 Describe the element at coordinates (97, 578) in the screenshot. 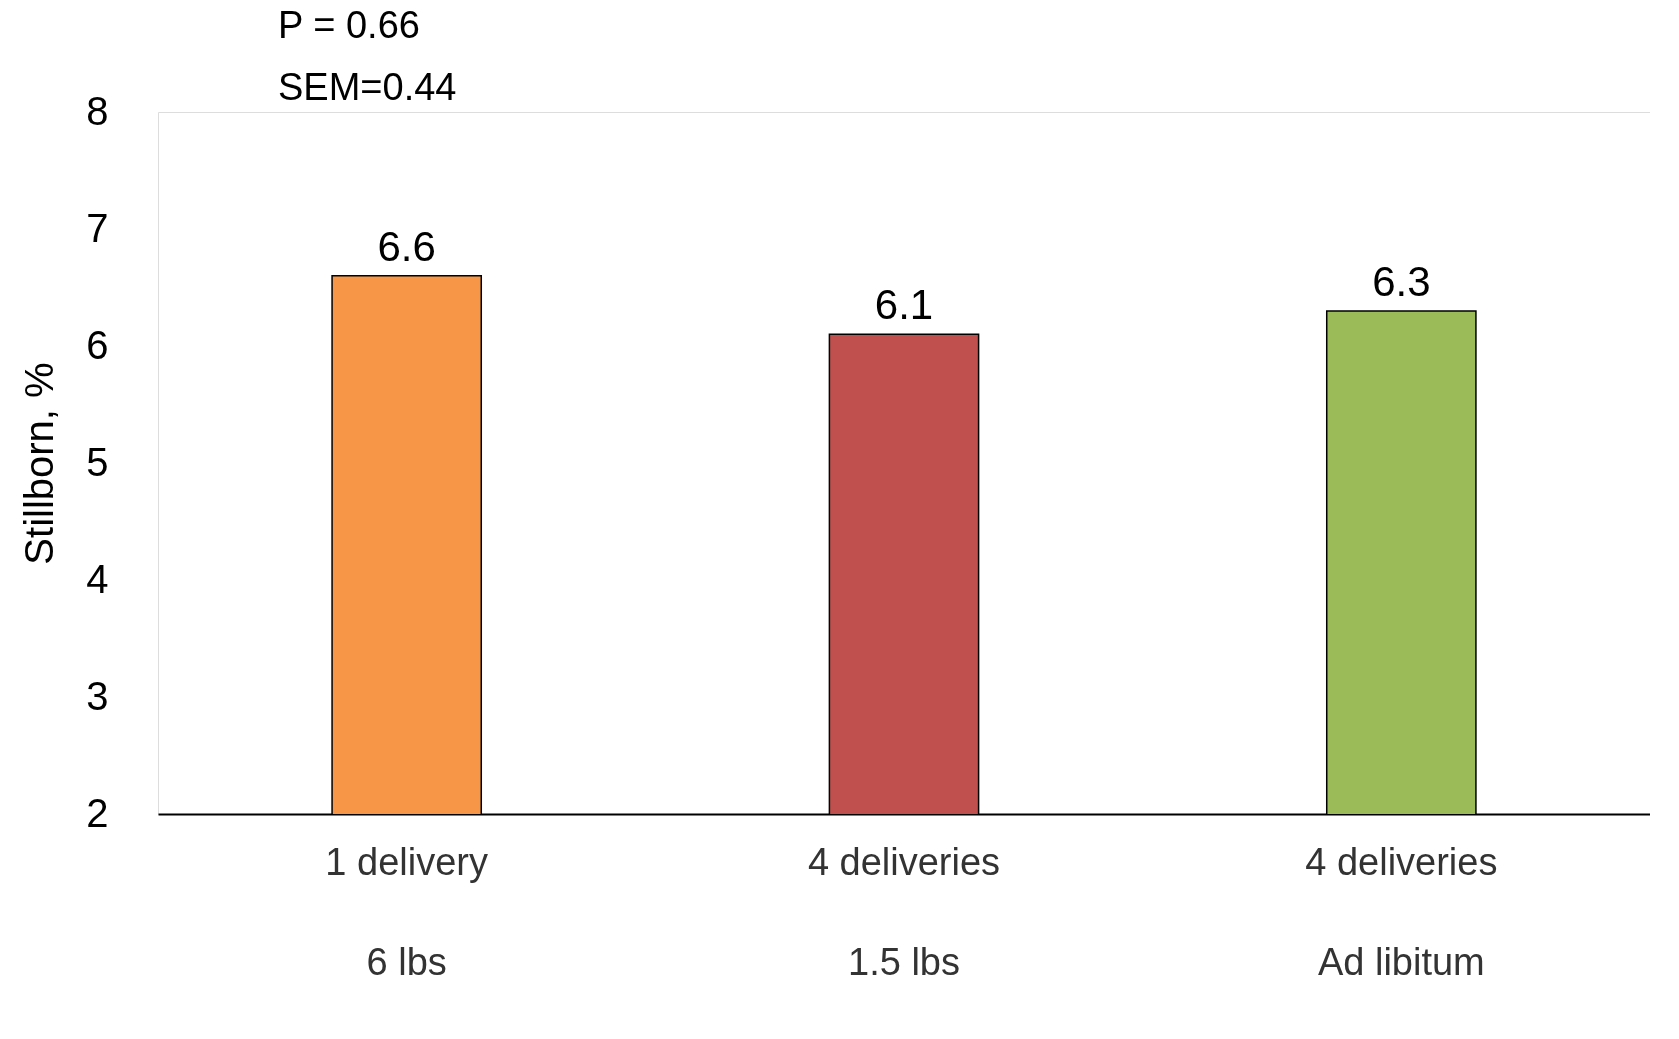

I see `y-tick-label: 4` at that location.